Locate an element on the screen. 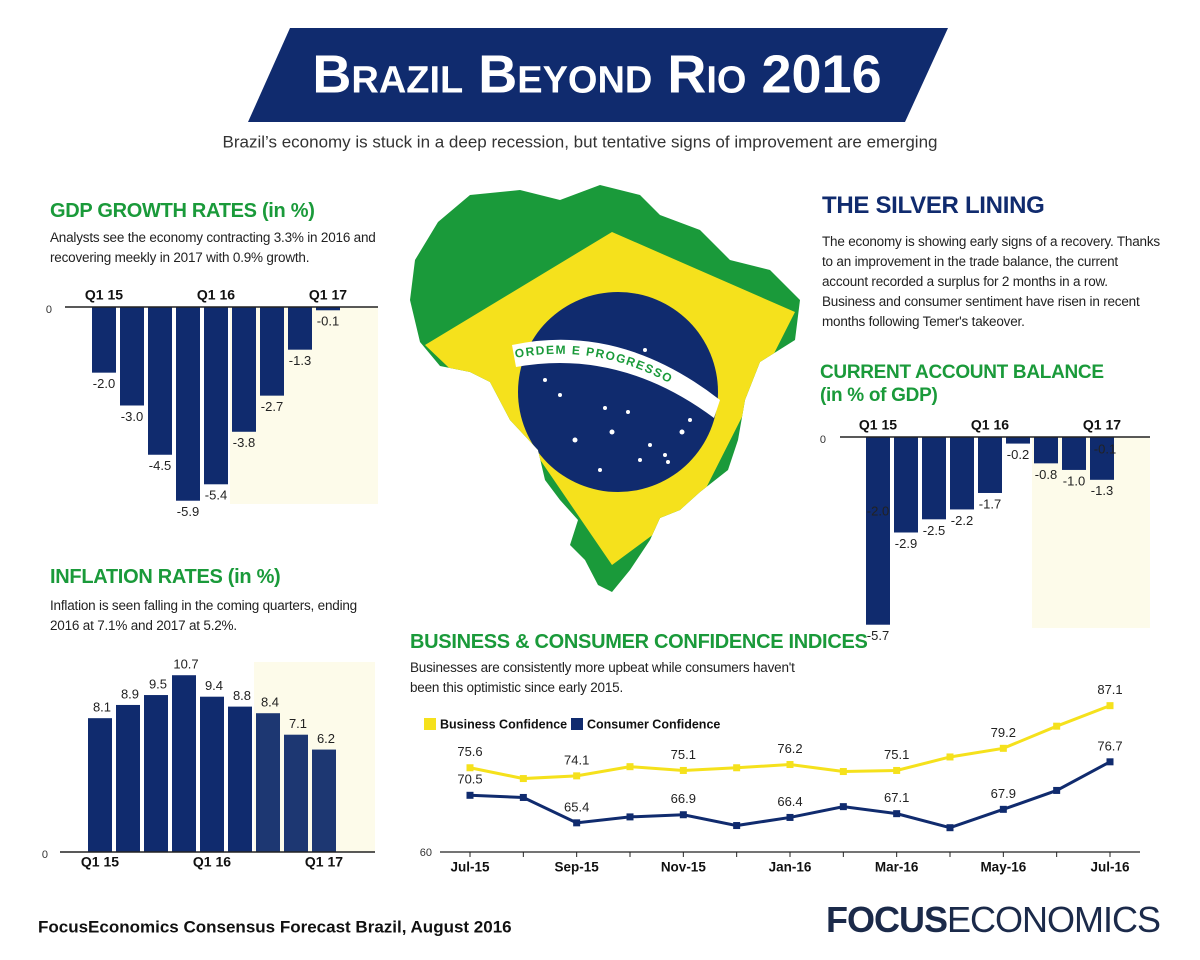  value-label: -1.7 is located at coordinates (990, 503).